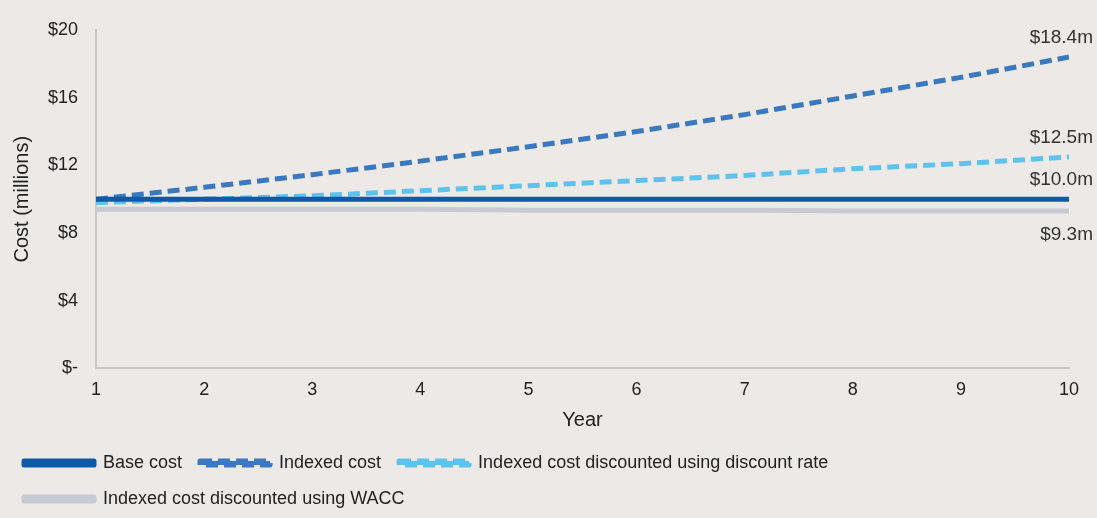 The width and height of the screenshot is (1097, 518). Describe the element at coordinates (70, 367) in the screenshot. I see `y-tick-label: $-` at that location.